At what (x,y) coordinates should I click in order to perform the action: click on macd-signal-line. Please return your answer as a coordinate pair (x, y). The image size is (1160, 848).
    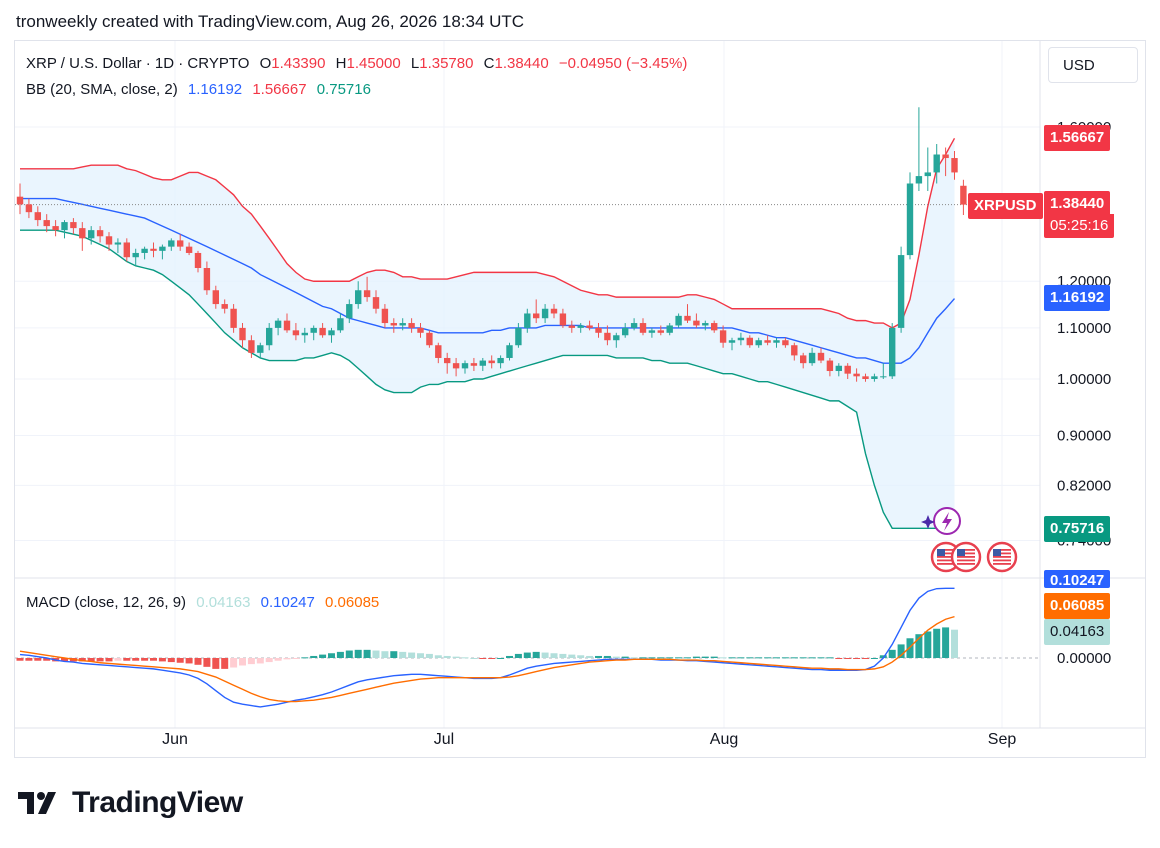
    Looking at the image, I should click on (487, 659).